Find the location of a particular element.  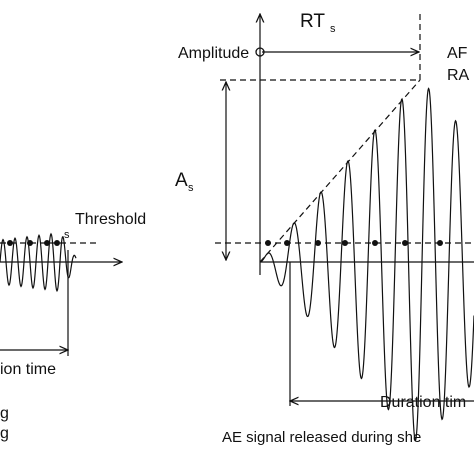

rt-subscript: s is located at coordinates (333, 29).